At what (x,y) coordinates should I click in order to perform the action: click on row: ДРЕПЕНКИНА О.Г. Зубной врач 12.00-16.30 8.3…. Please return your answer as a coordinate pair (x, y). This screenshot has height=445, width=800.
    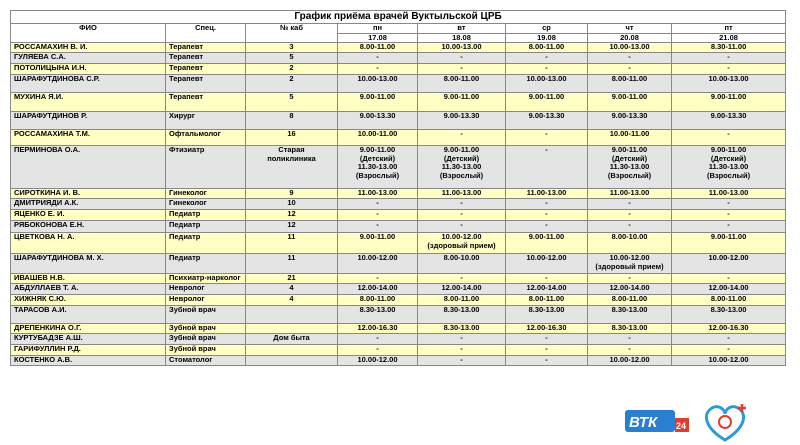
    Looking at the image, I should click on (398, 328).